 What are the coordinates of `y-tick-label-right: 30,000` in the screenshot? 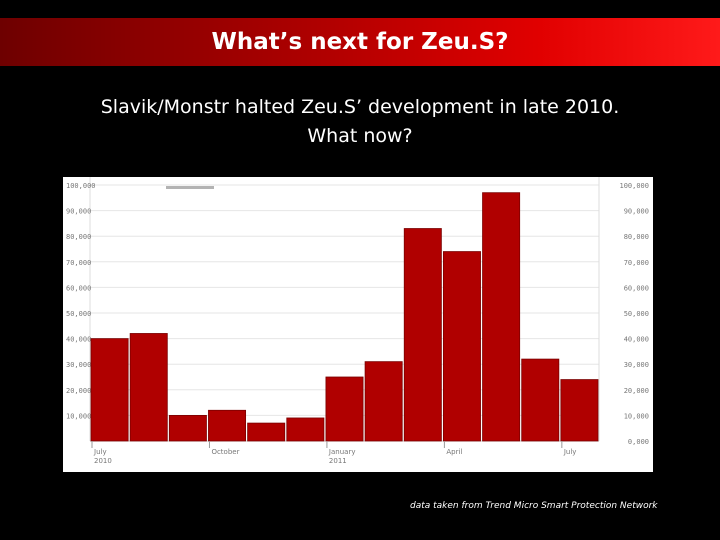 It's located at (636, 365).